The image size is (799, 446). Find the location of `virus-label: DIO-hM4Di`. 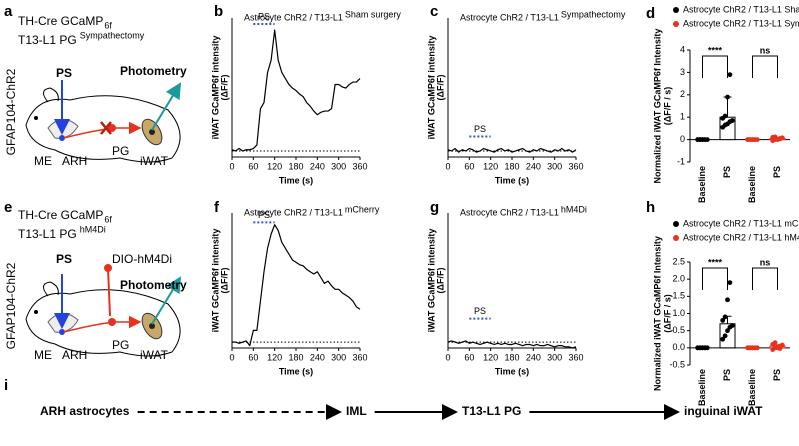

virus-label: DIO-hM4Di is located at coordinates (142, 259).